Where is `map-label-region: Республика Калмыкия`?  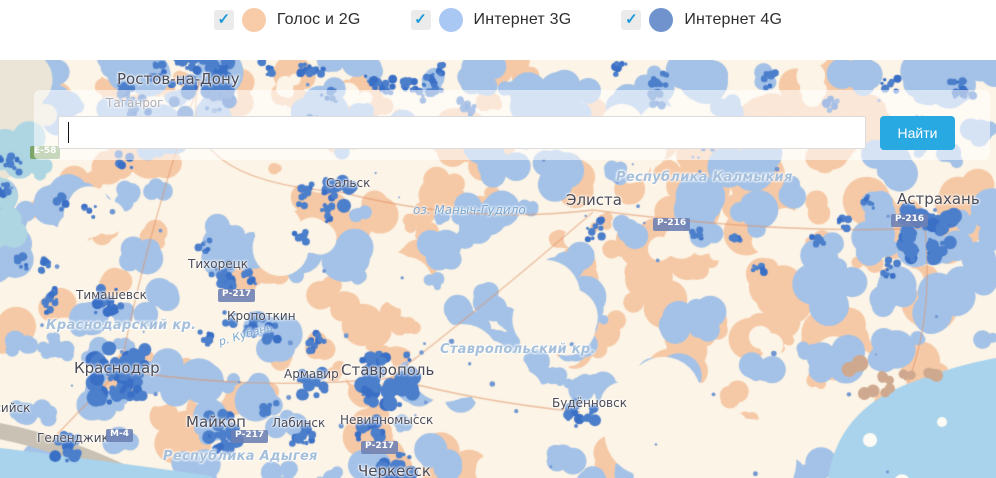 map-label-region: Республика Калмыкия is located at coordinates (704, 177).